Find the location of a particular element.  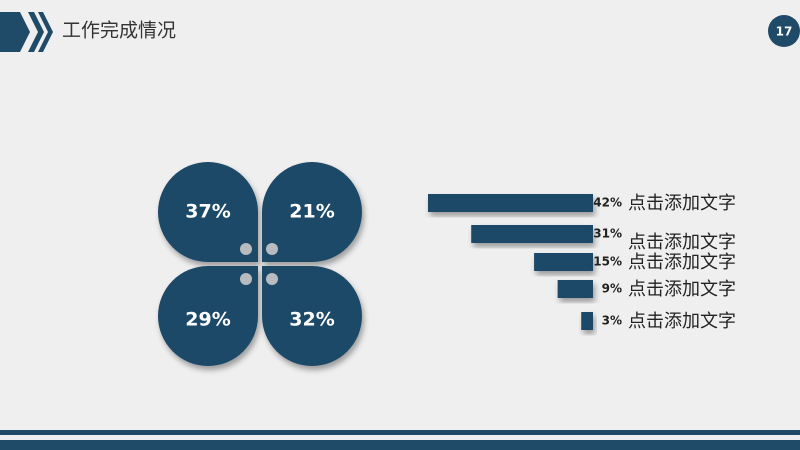

petal-label: 21% is located at coordinates (311, 212).